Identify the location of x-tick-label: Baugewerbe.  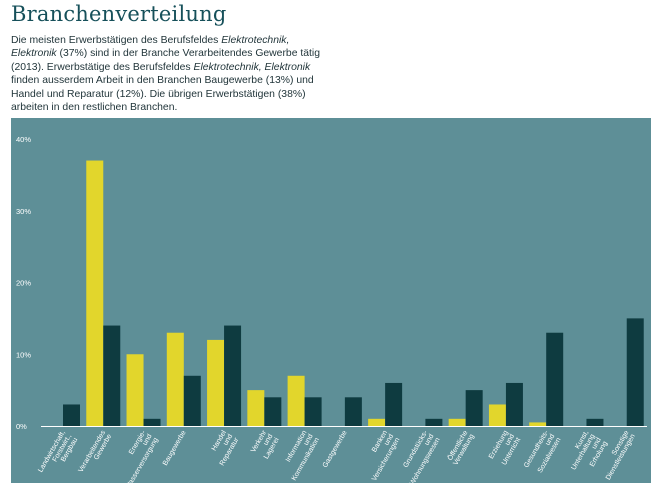
(175, 448).